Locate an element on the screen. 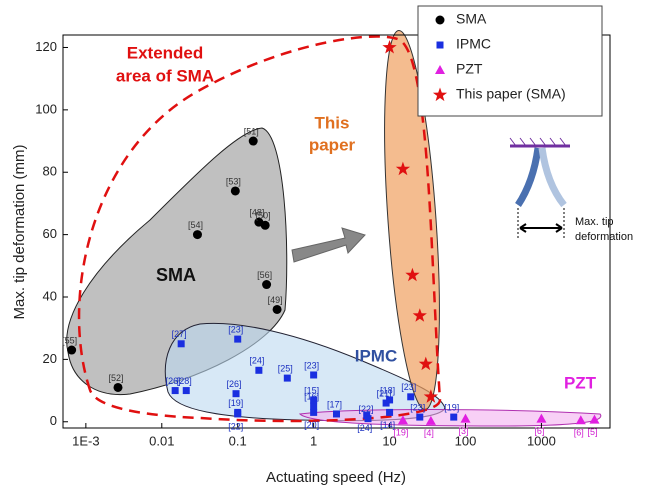 This screenshot has height=494, width=649. point-label: [15] is located at coordinates (311, 390).